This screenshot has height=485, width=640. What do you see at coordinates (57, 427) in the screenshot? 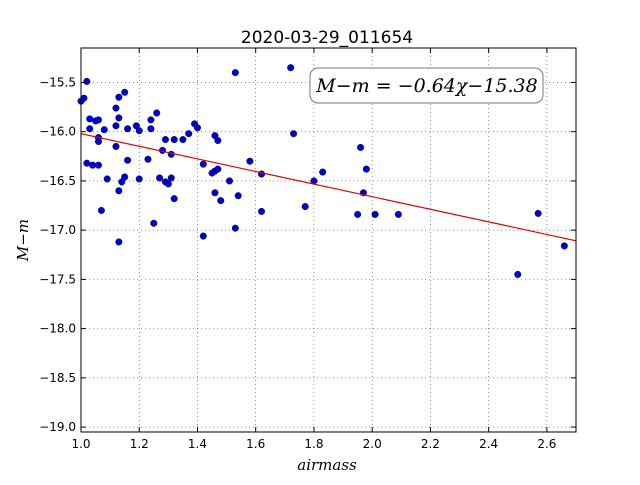
I see `y-tick-label: −19.0` at bounding box center [57, 427].